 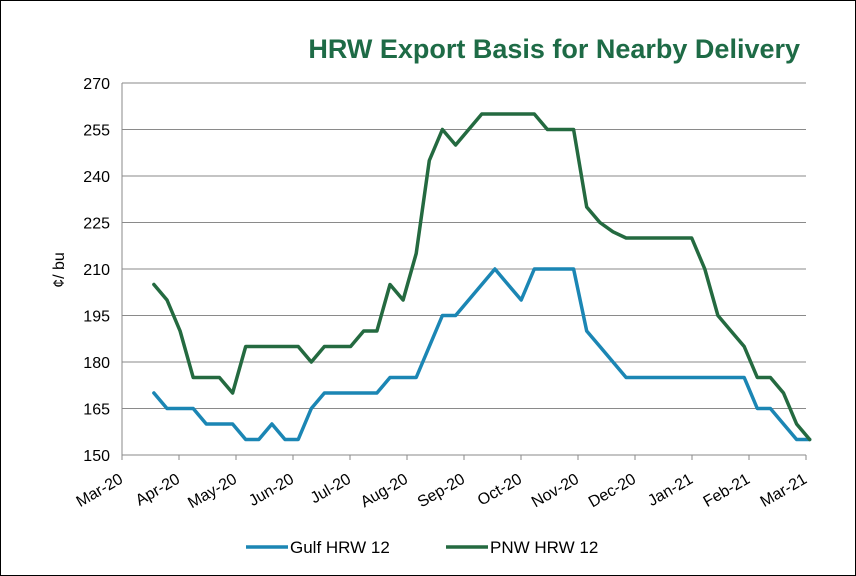 What do you see at coordinates (96, 224) in the screenshot?
I see `y-tick-label: 225` at bounding box center [96, 224].